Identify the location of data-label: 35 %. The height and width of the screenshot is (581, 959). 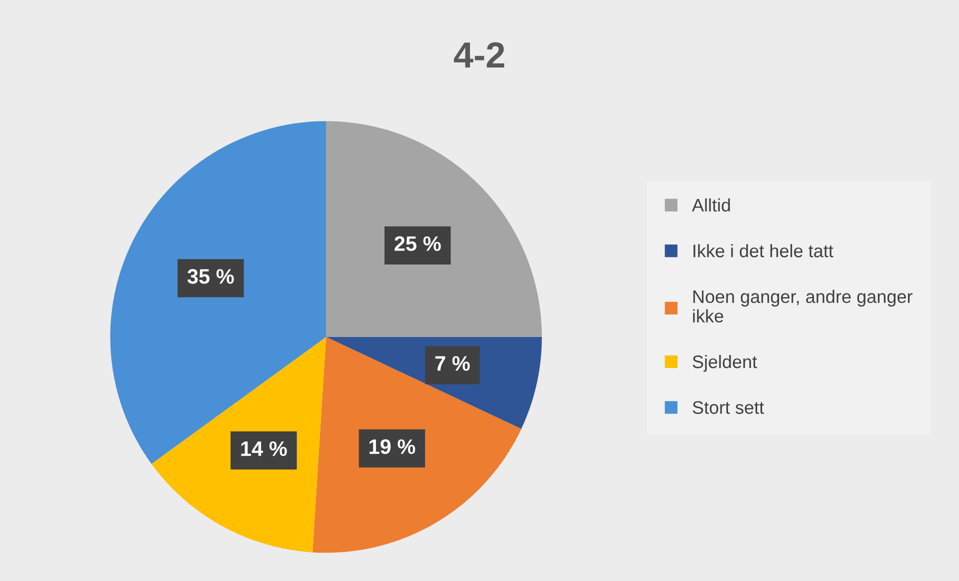
(210, 276).